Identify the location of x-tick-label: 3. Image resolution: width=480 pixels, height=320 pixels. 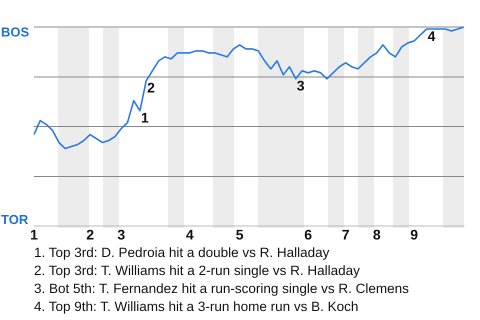
(121, 234).